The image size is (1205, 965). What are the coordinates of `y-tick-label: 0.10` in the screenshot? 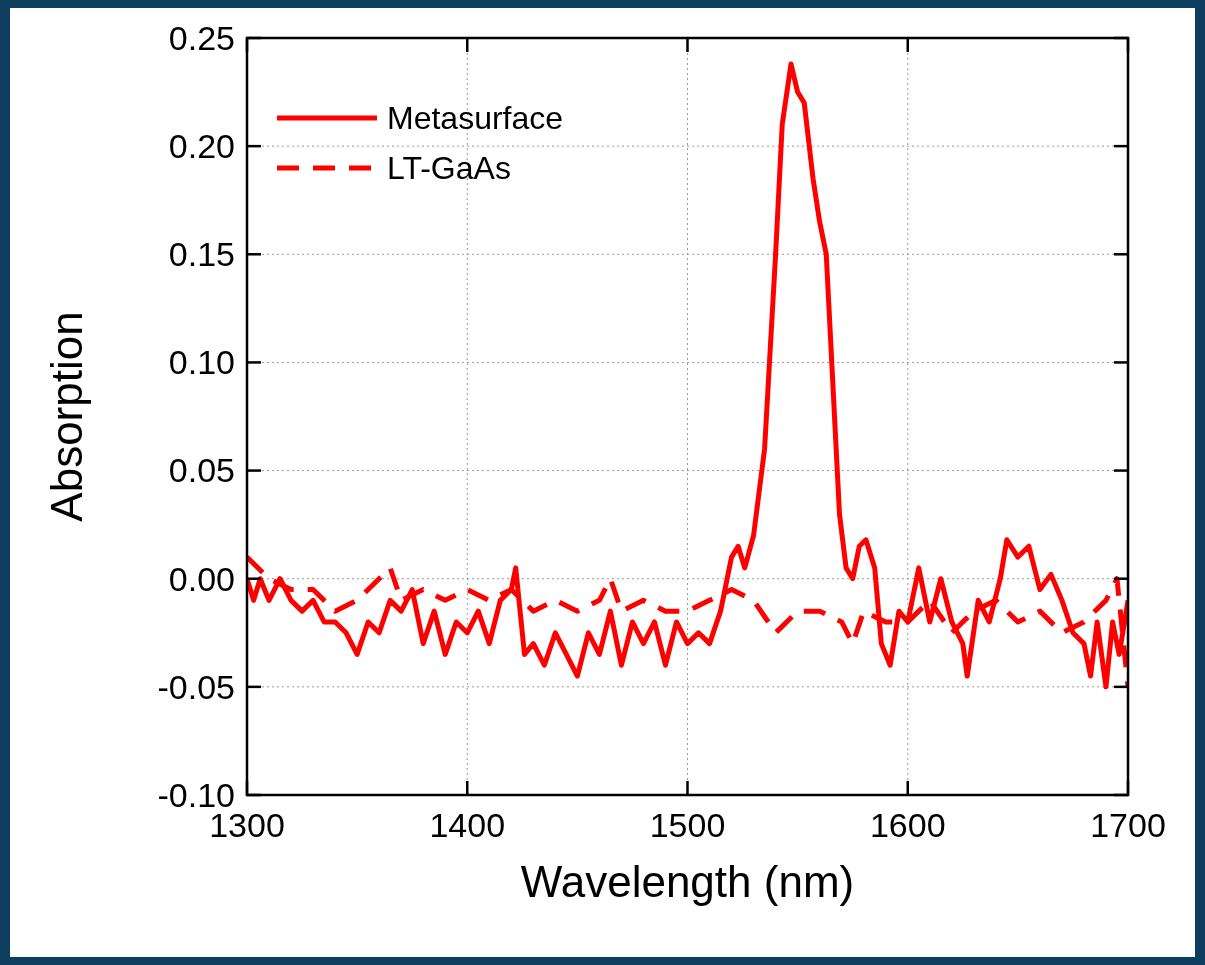 It's located at (201, 362).